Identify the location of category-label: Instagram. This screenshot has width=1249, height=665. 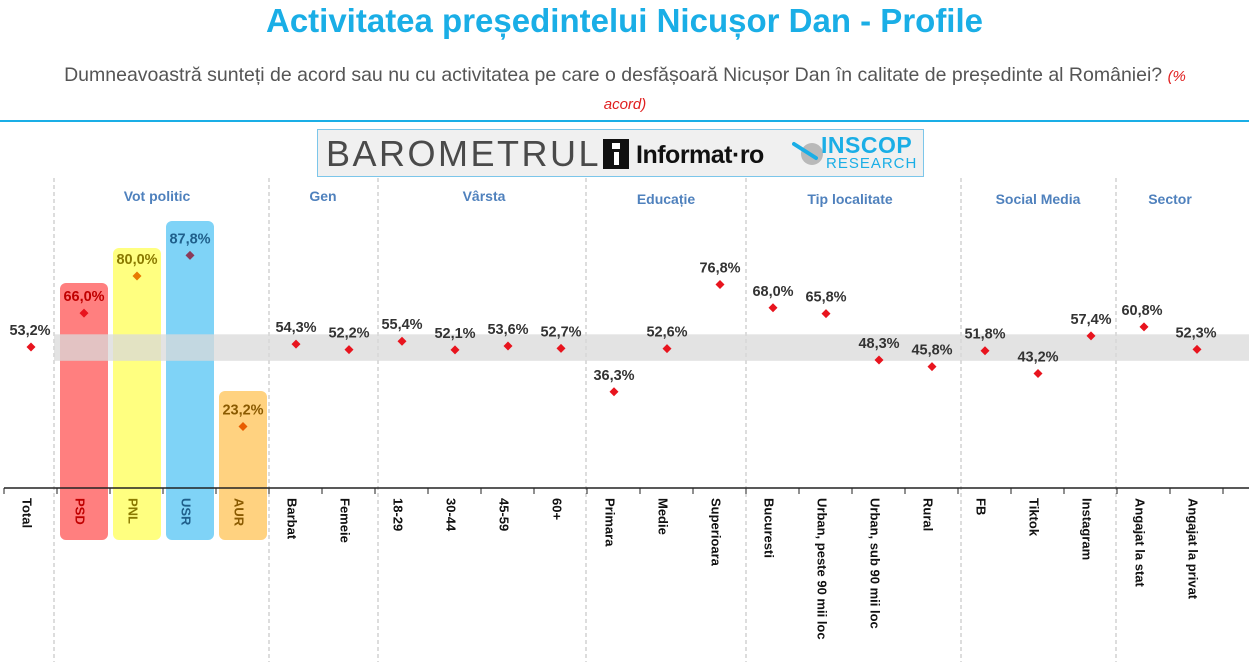
(1087, 529).